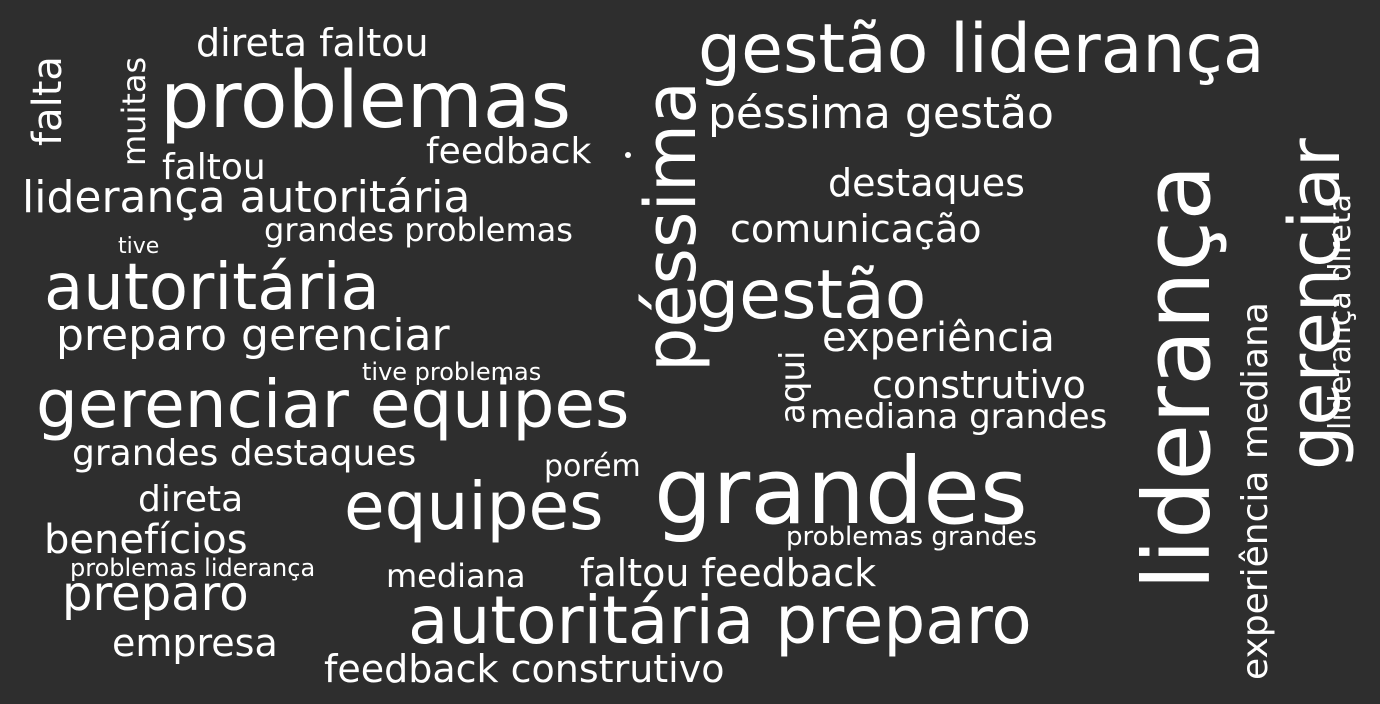 This screenshot has height=704, width=1380. What do you see at coordinates (474, 506) in the screenshot?
I see `word-equipes: equipes` at bounding box center [474, 506].